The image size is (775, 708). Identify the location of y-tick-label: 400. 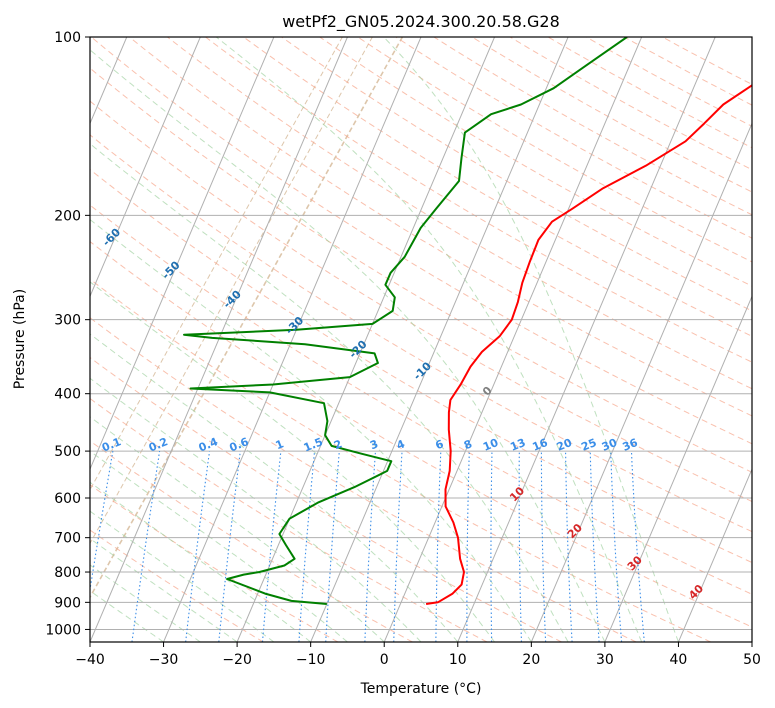
(67, 395).